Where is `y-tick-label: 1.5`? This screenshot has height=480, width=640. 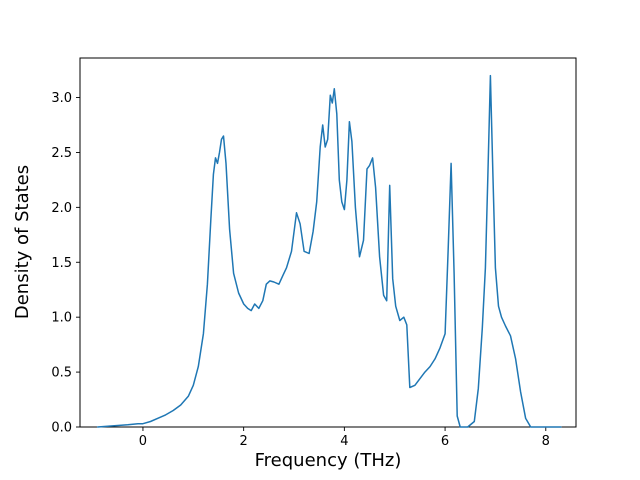
y-tick-label: 1.5 is located at coordinates (61, 263).